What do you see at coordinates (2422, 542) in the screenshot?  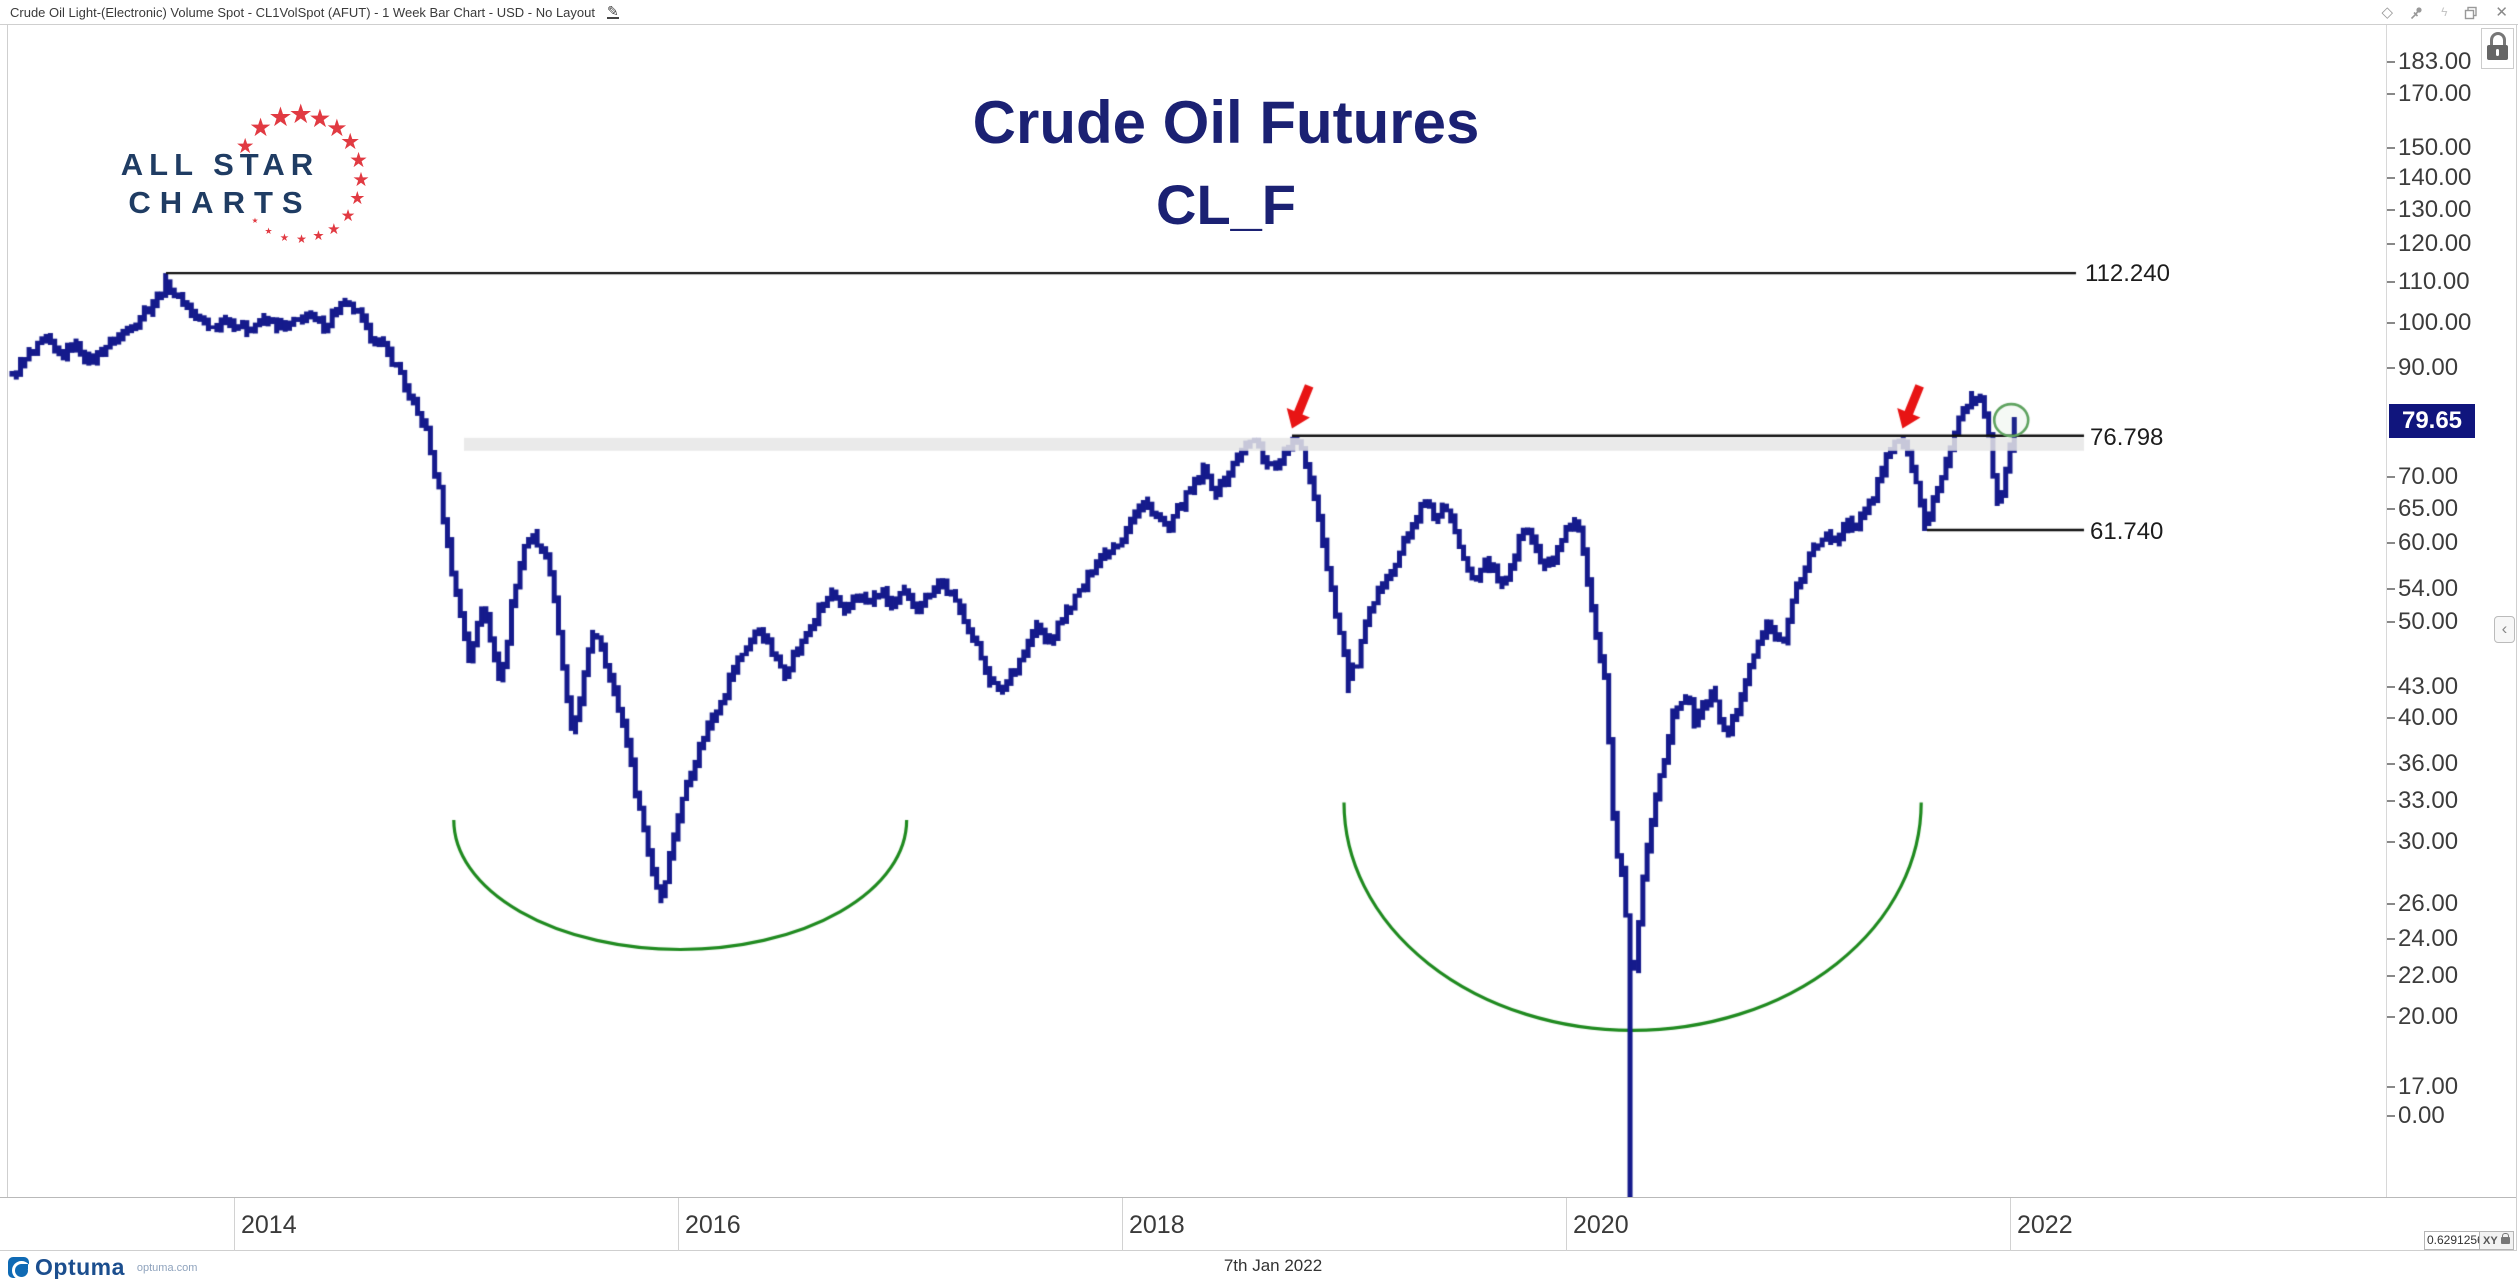 I see `price-tick-60.00: 60.00` at bounding box center [2422, 542].